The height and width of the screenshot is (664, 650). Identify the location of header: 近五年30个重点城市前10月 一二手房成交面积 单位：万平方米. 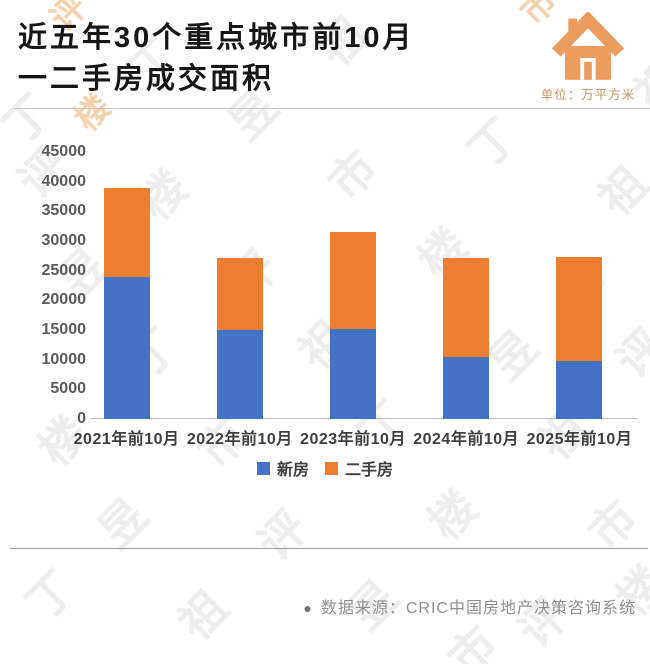
(327, 57).